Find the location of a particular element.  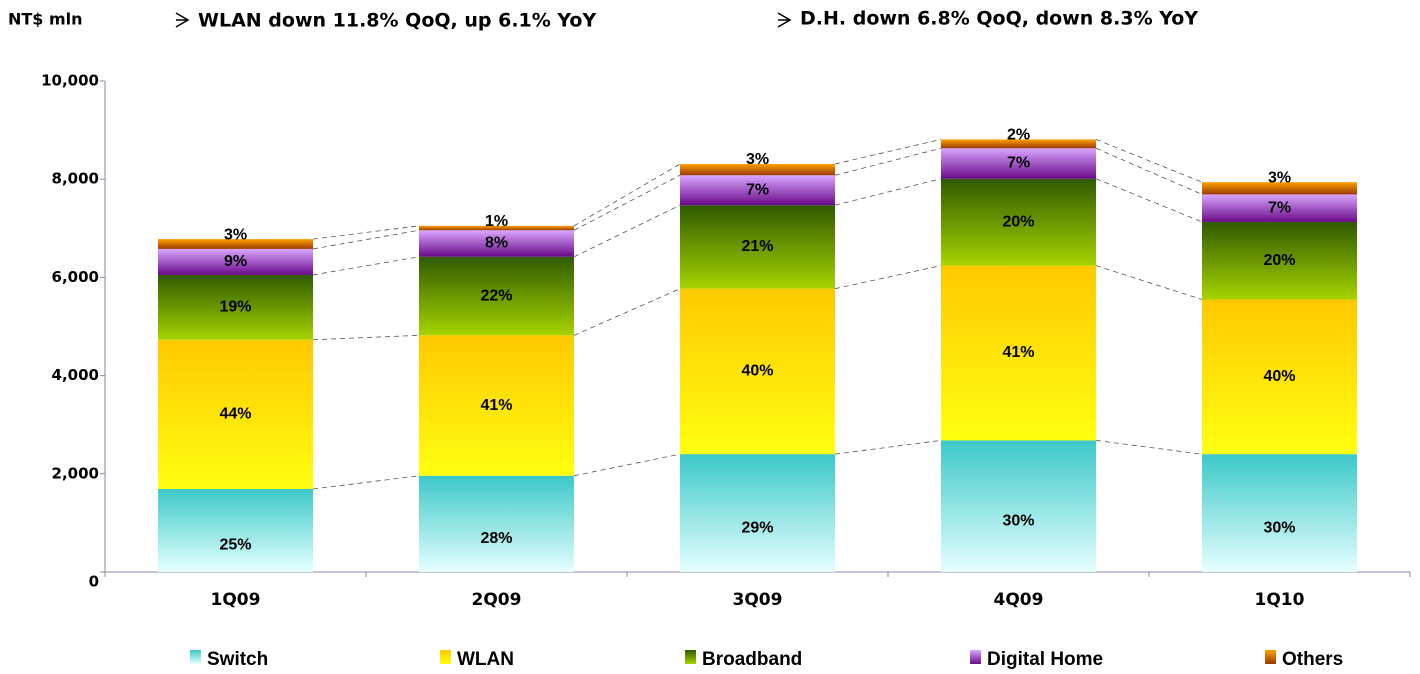

segment-label: 1% is located at coordinates (496, 221).